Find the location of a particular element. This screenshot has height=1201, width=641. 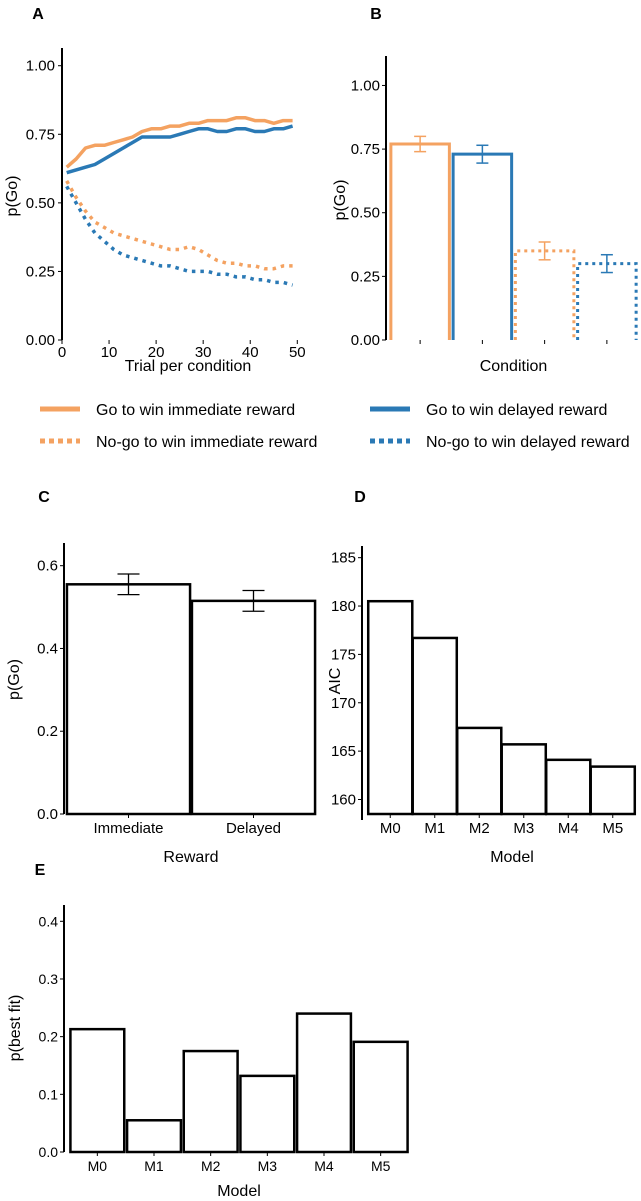

panel-letter-d: D is located at coordinates (360, 497).